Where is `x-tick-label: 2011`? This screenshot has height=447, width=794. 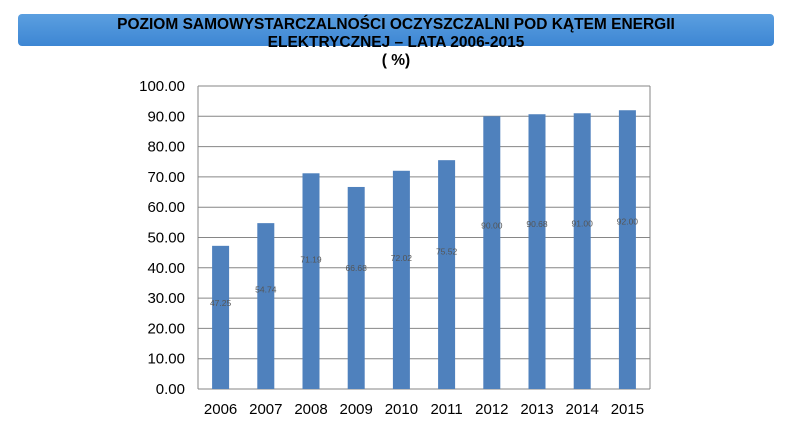 x-tick-label: 2011 is located at coordinates (446, 409).